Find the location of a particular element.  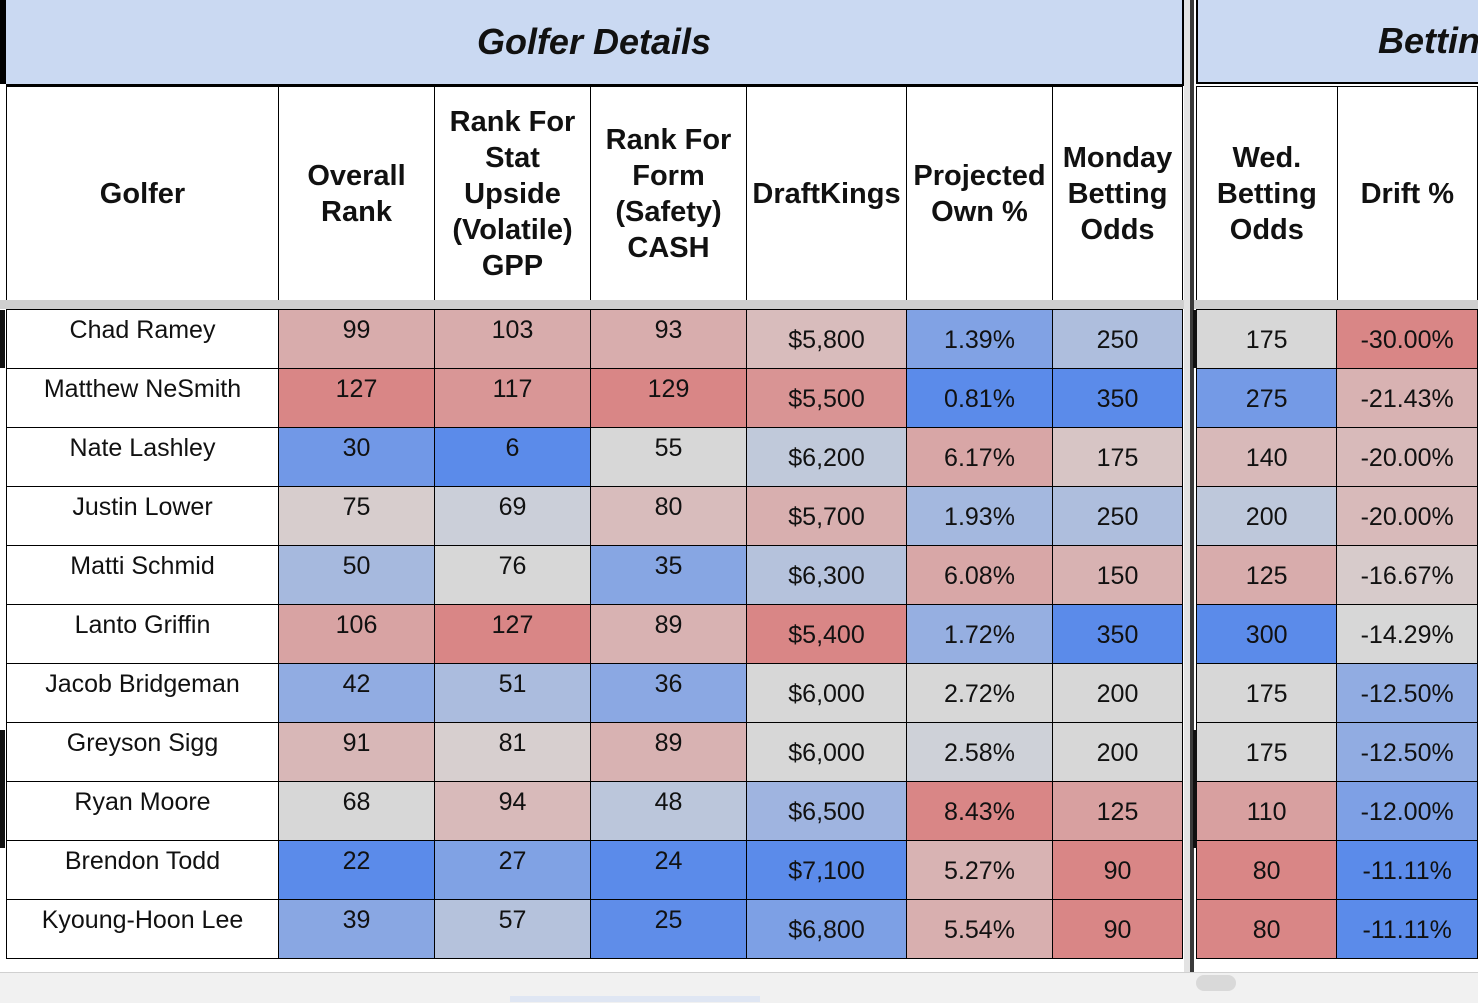

table-row: 200 -20.00% is located at coordinates (1336, 516).